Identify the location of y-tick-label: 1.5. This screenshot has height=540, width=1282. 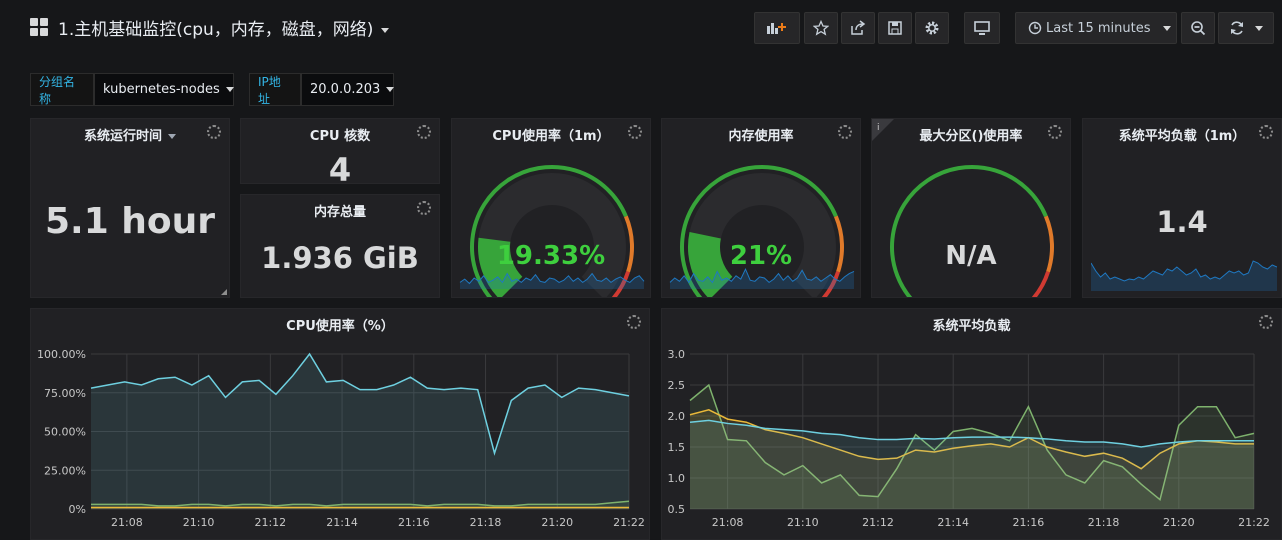
(677, 447).